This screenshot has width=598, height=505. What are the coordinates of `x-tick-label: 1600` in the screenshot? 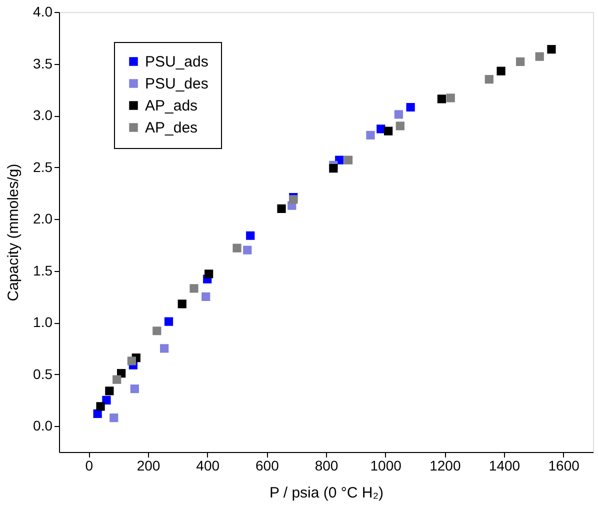 It's located at (564, 466).